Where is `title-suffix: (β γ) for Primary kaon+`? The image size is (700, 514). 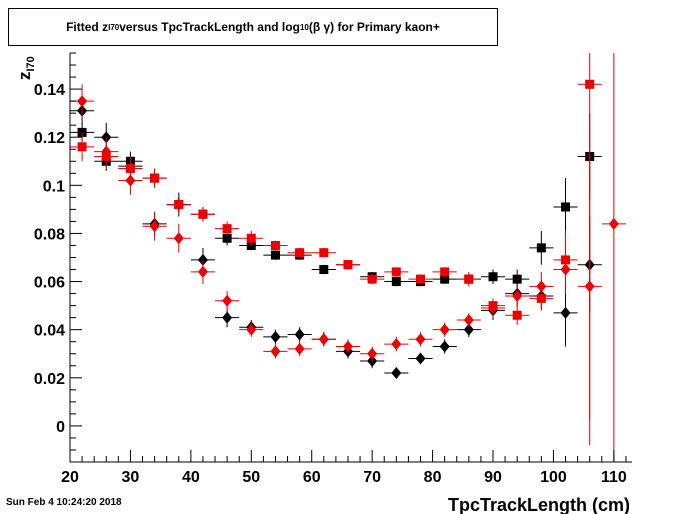 title-suffix: (β γ) for Primary kaon+ is located at coordinates (374, 27).